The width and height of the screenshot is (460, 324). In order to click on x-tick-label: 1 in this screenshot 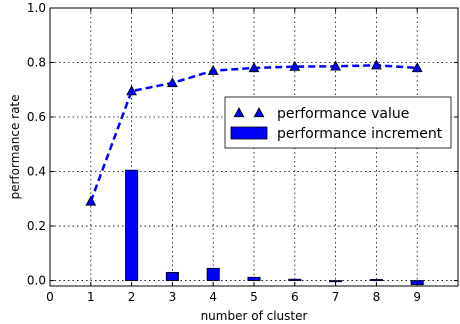, I will do `click(91, 297)`.